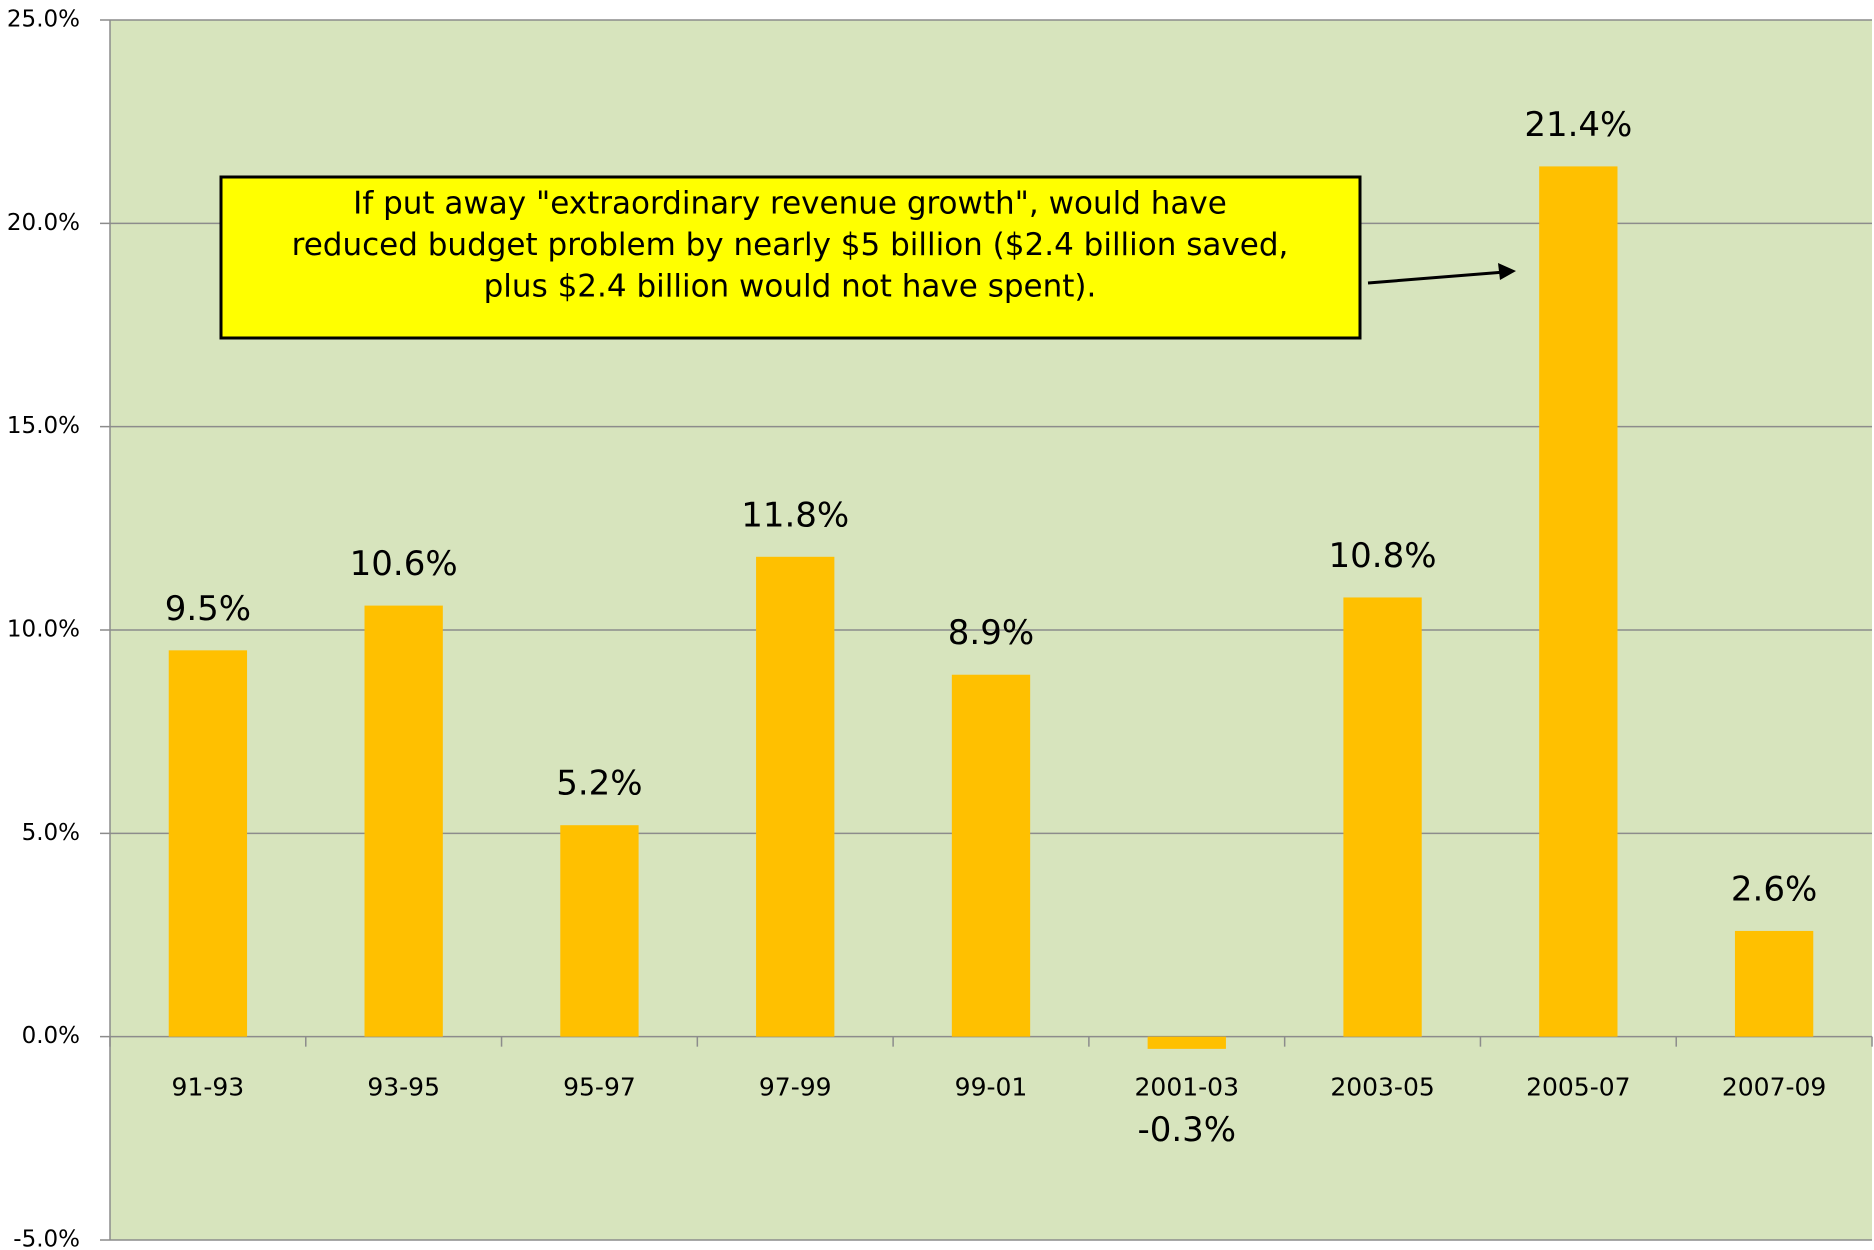 Image resolution: width=1874 pixels, height=1250 pixels. What do you see at coordinates (1383, 556) in the screenshot?
I see `value-label: 10.8%` at bounding box center [1383, 556].